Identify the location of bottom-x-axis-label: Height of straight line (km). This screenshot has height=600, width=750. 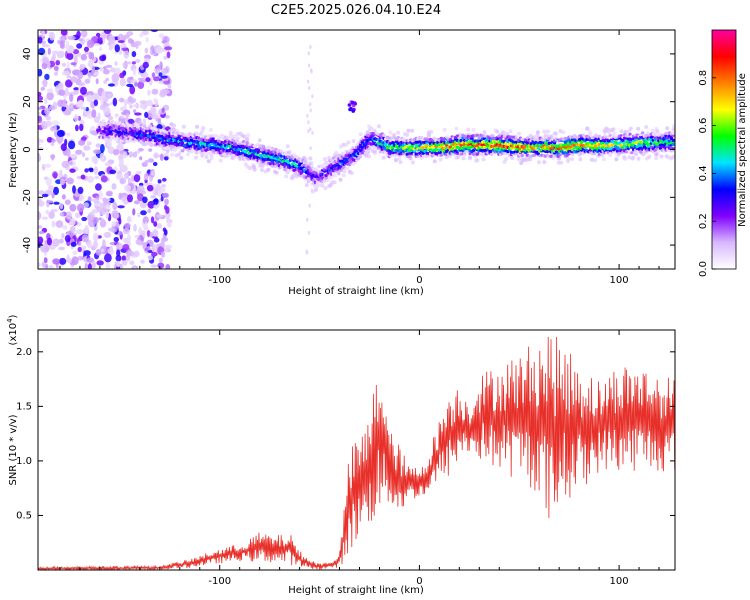
(356, 590).